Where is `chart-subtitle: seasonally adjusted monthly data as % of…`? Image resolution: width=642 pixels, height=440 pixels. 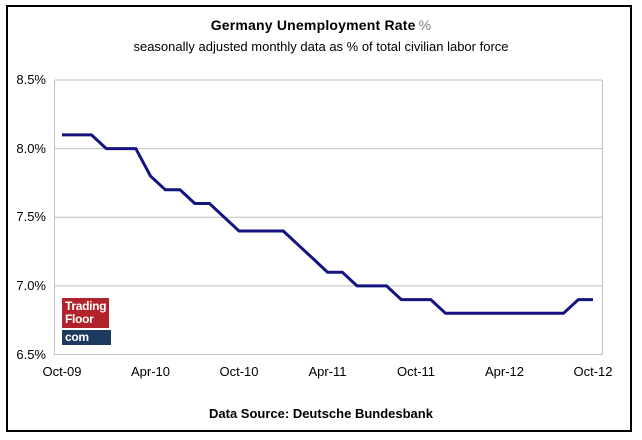 chart-subtitle: seasonally adjusted monthly data as % of… is located at coordinates (321, 46).